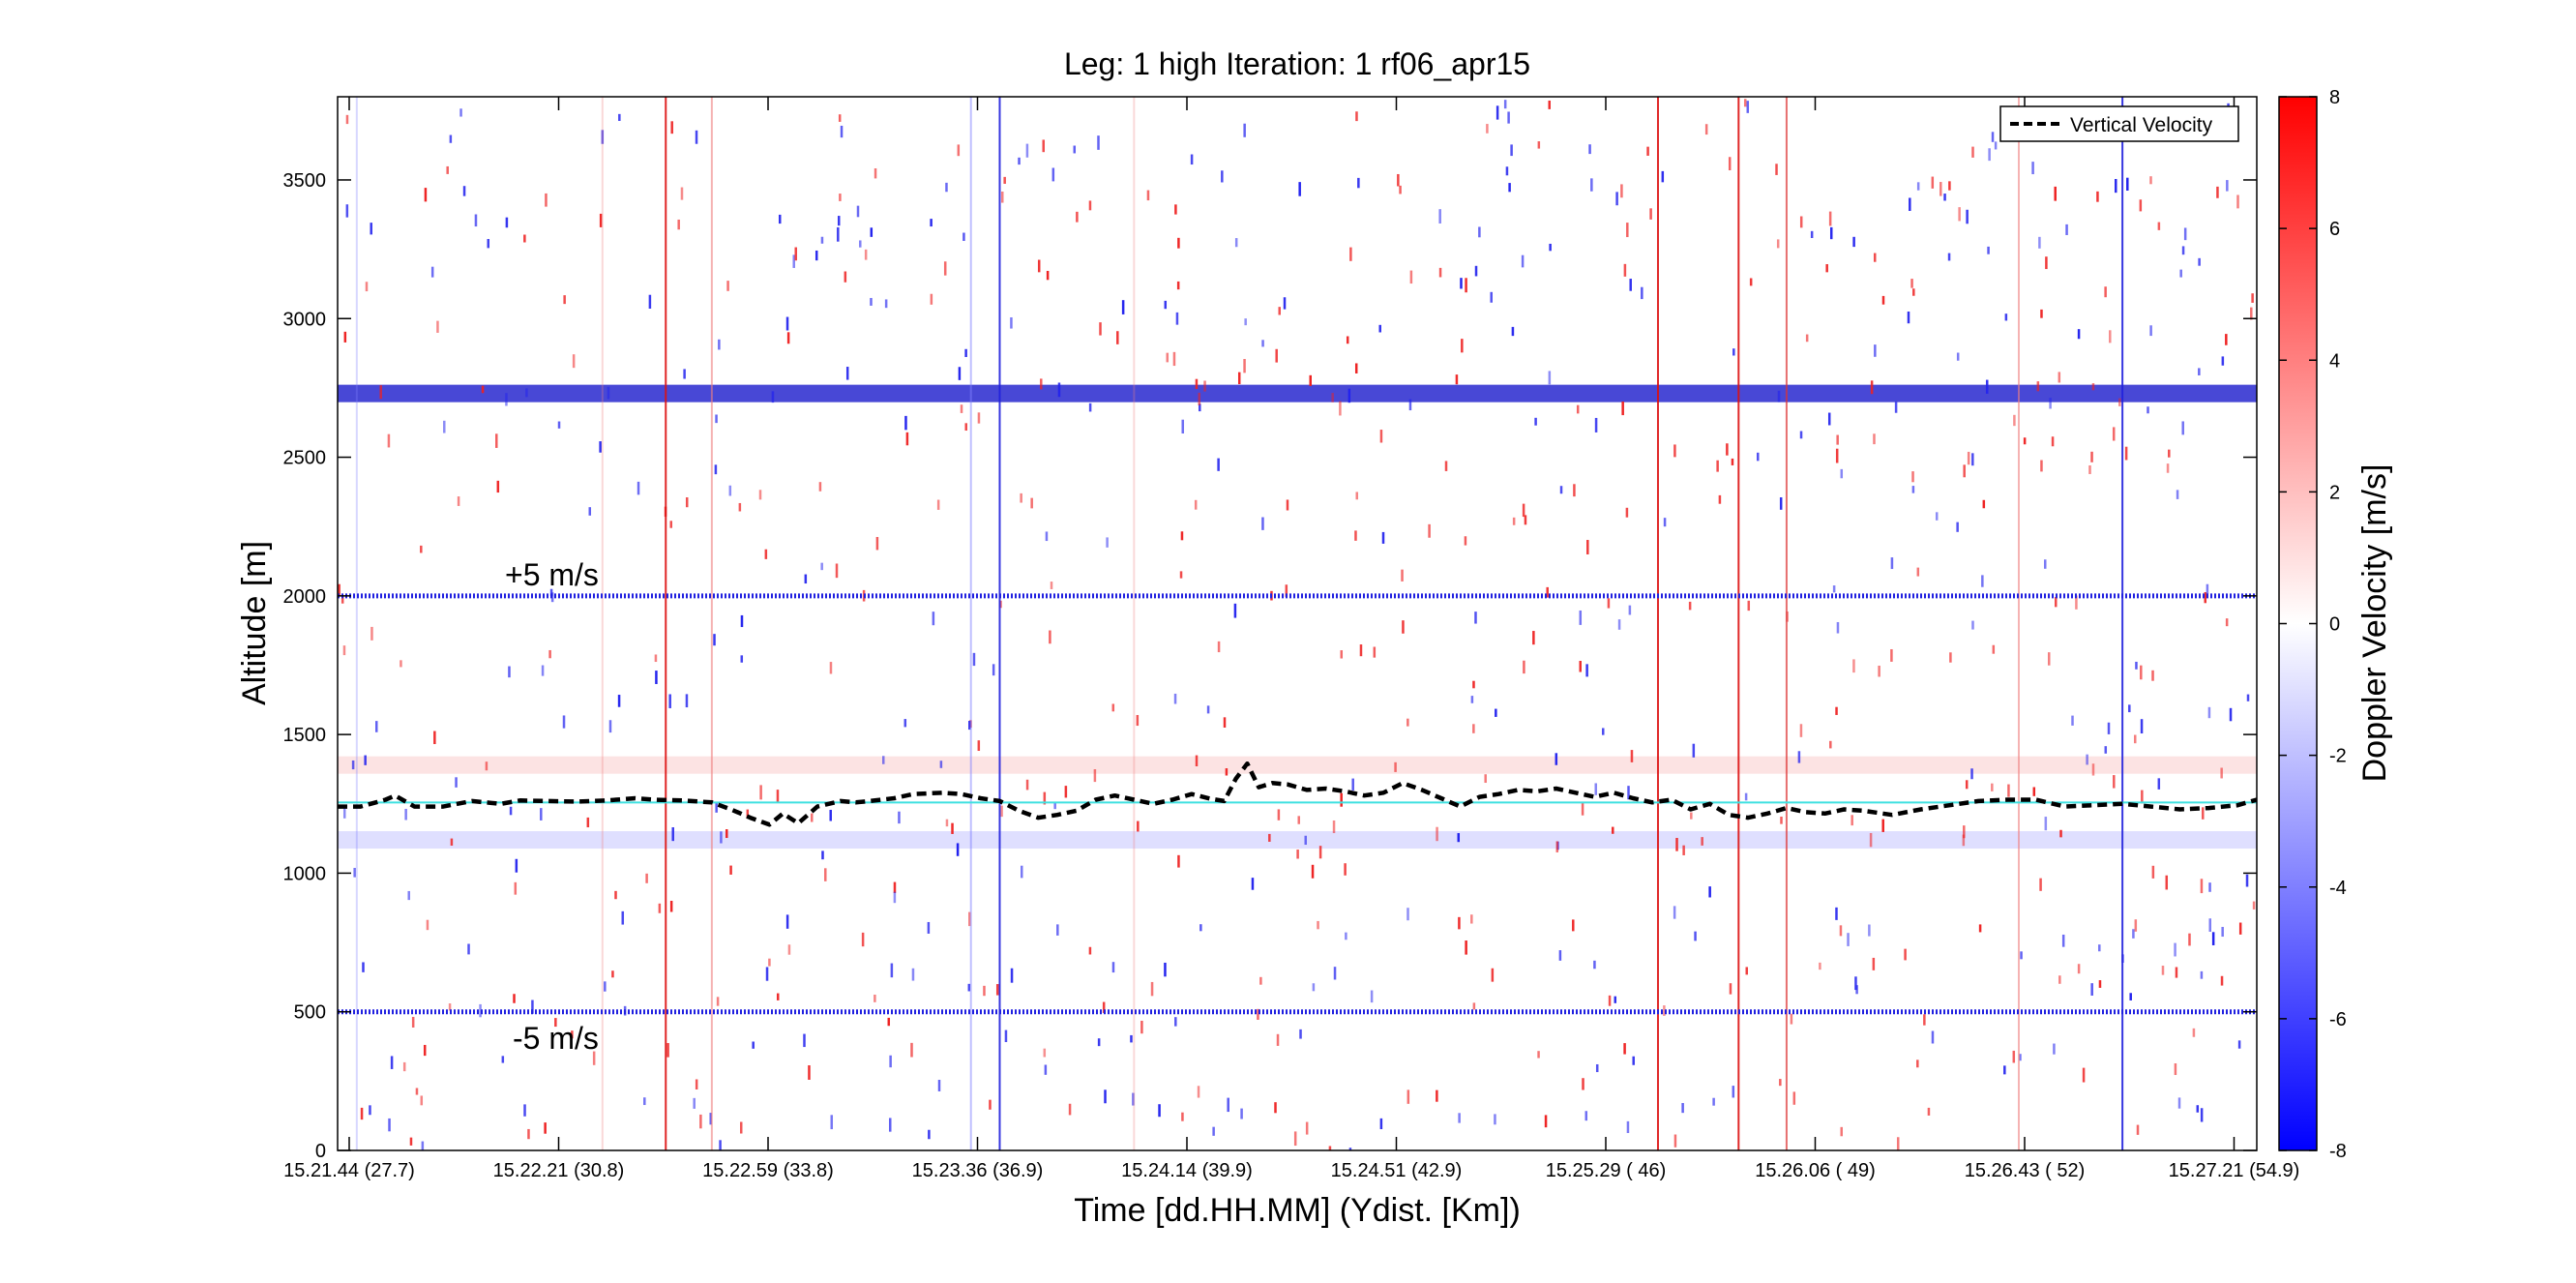  I want to click on colorbar-tick-label: -6, so click(2338, 1019).